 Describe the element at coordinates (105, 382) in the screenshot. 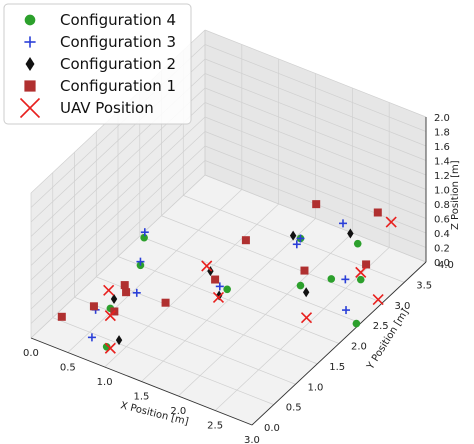

I see `x-tick-label: 1.0` at that location.